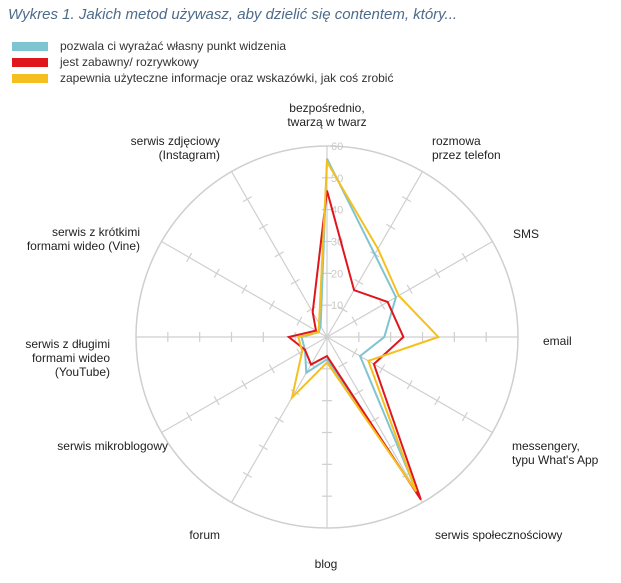 The width and height of the screenshot is (621, 583). What do you see at coordinates (337, 147) in the screenshot?
I see `tick-label: 60` at bounding box center [337, 147].